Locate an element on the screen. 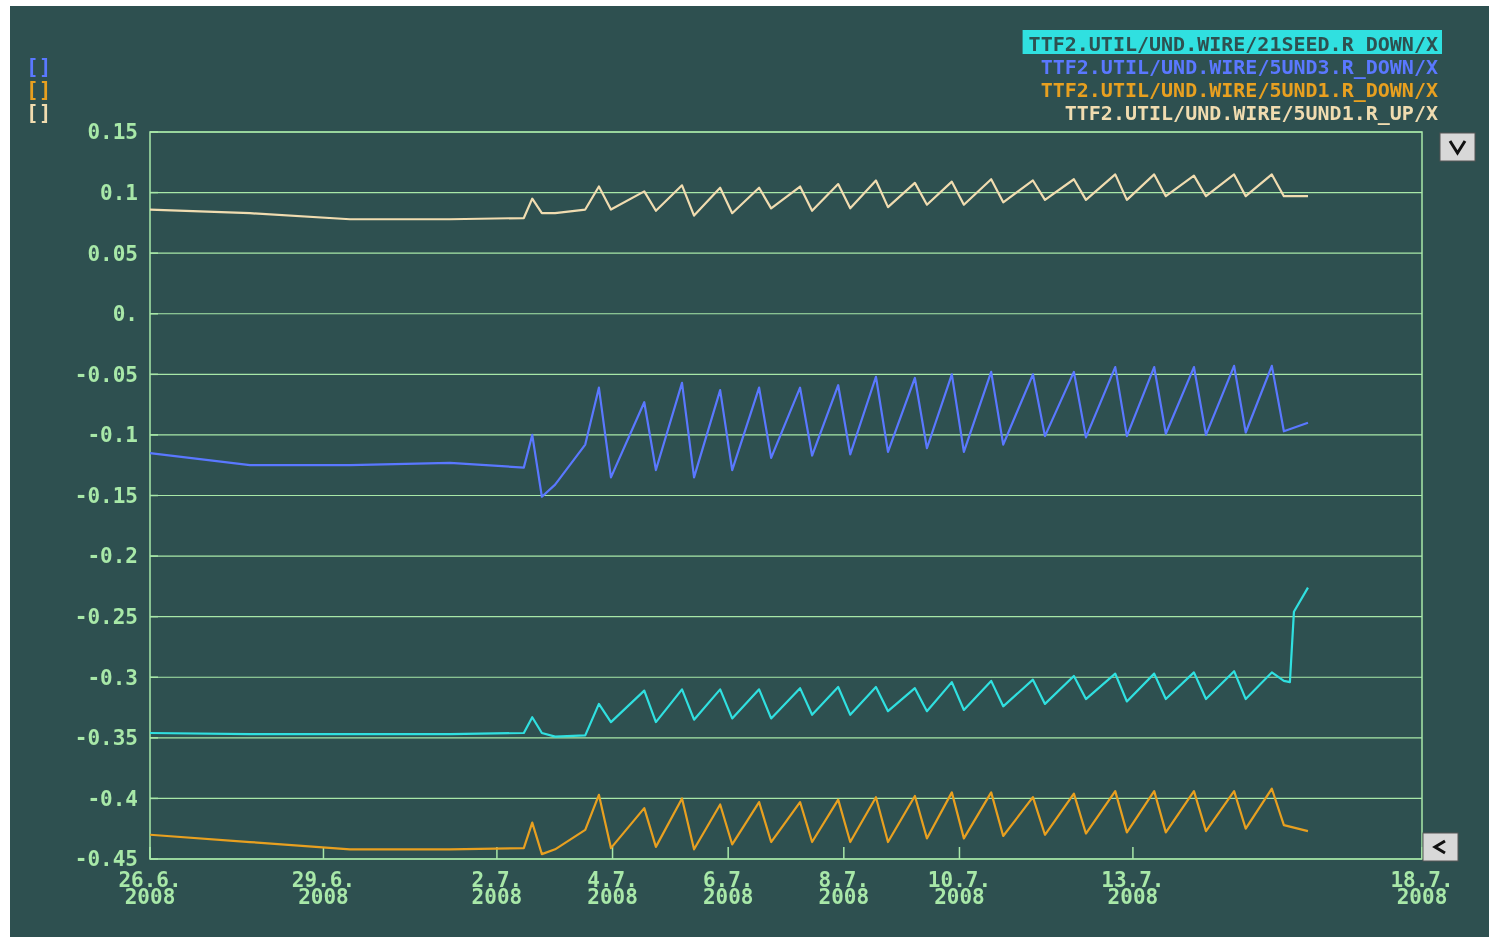 The height and width of the screenshot is (943, 1499). y-tick-label: 0. is located at coordinates (125, 314).